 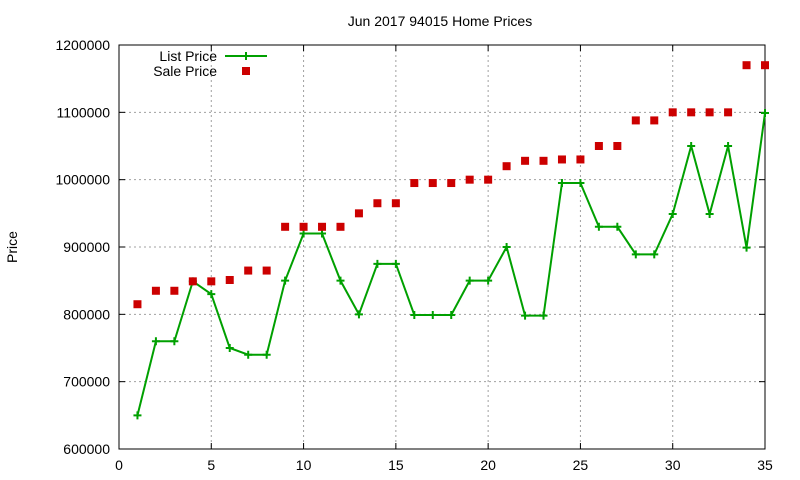 What do you see at coordinates (185, 71) in the screenshot?
I see `legend-label-sale-price: Sale Price` at bounding box center [185, 71].